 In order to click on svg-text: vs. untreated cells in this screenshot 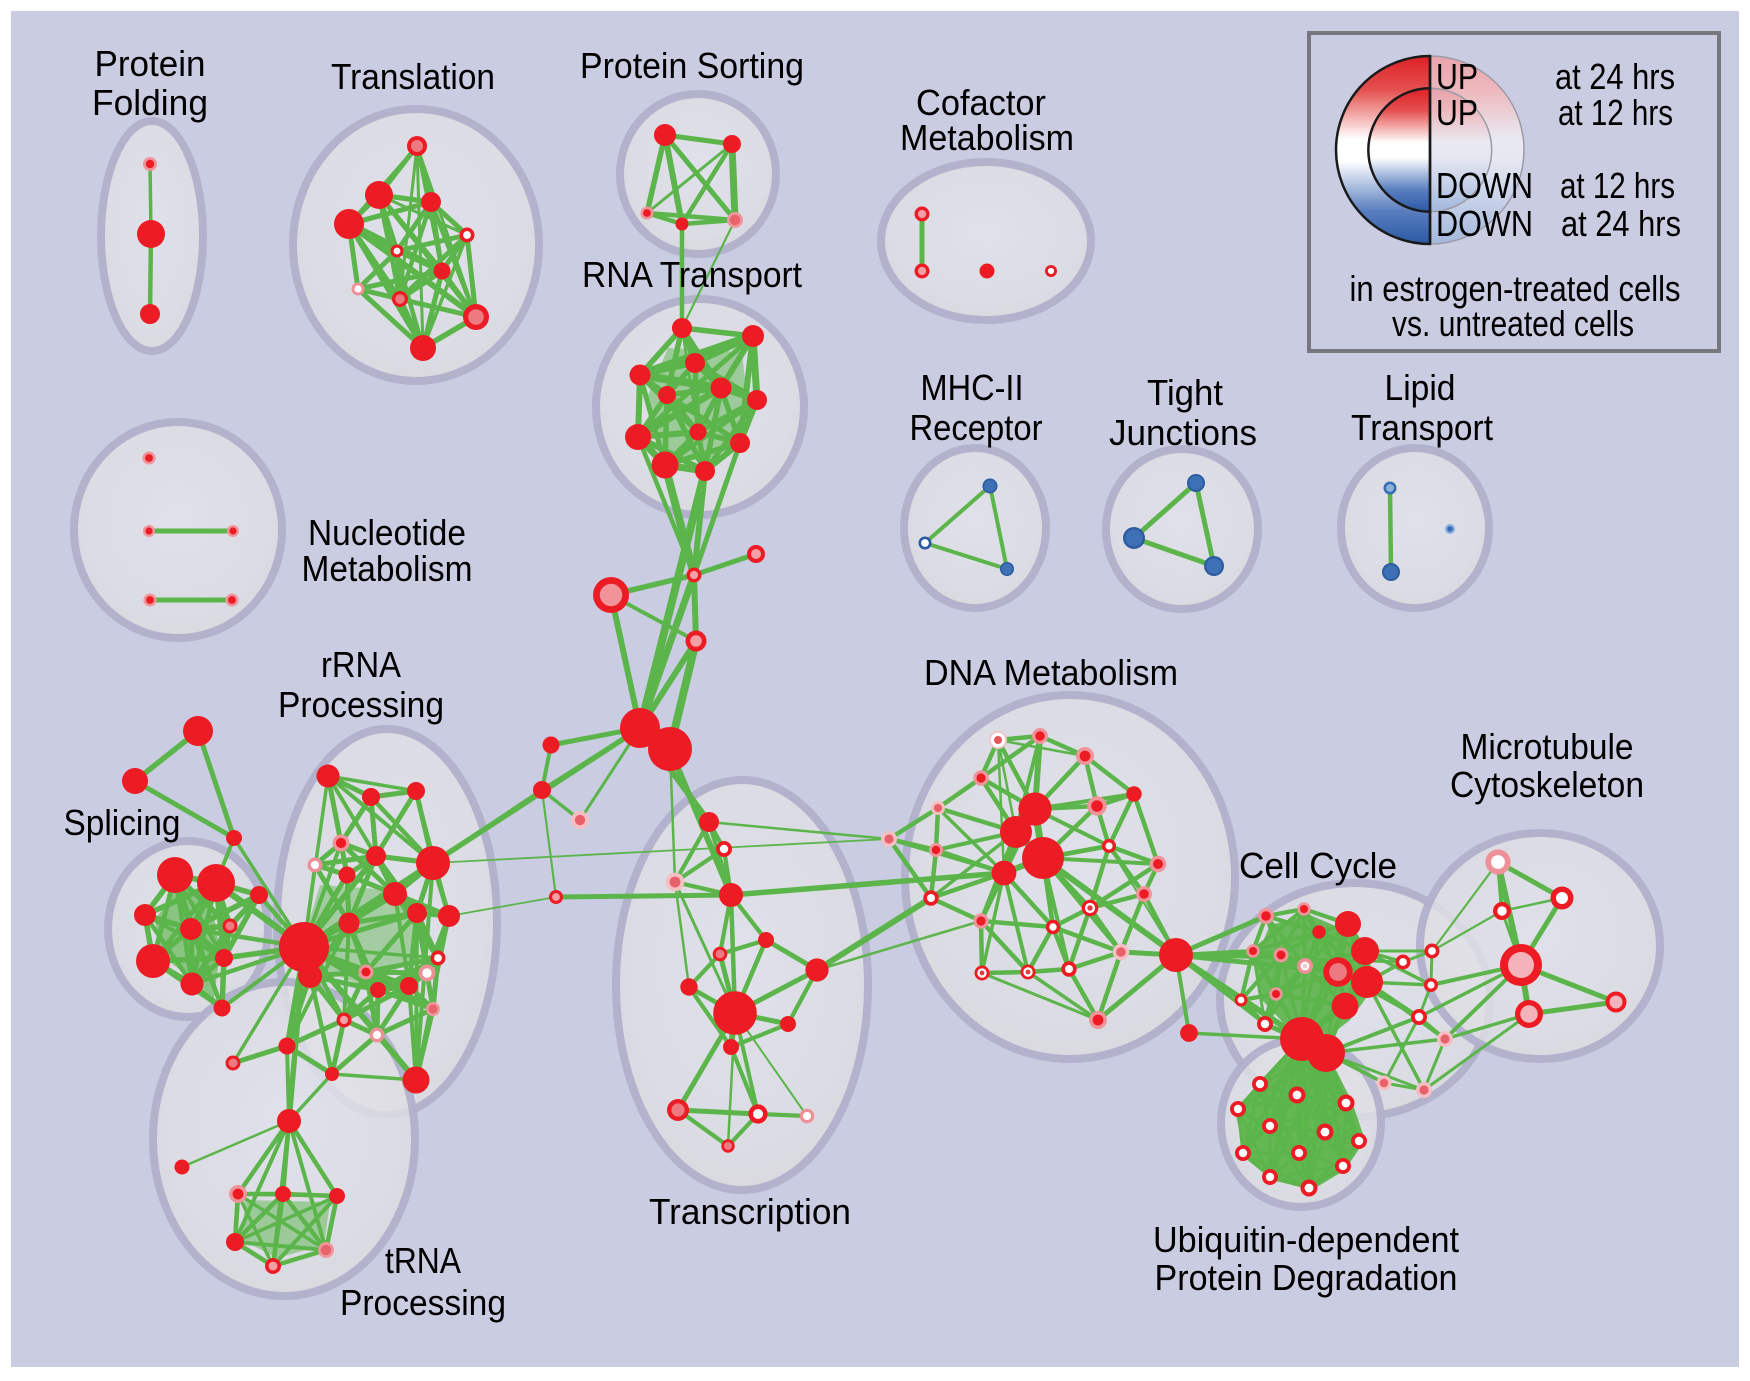, I will do `click(1513, 323)`.